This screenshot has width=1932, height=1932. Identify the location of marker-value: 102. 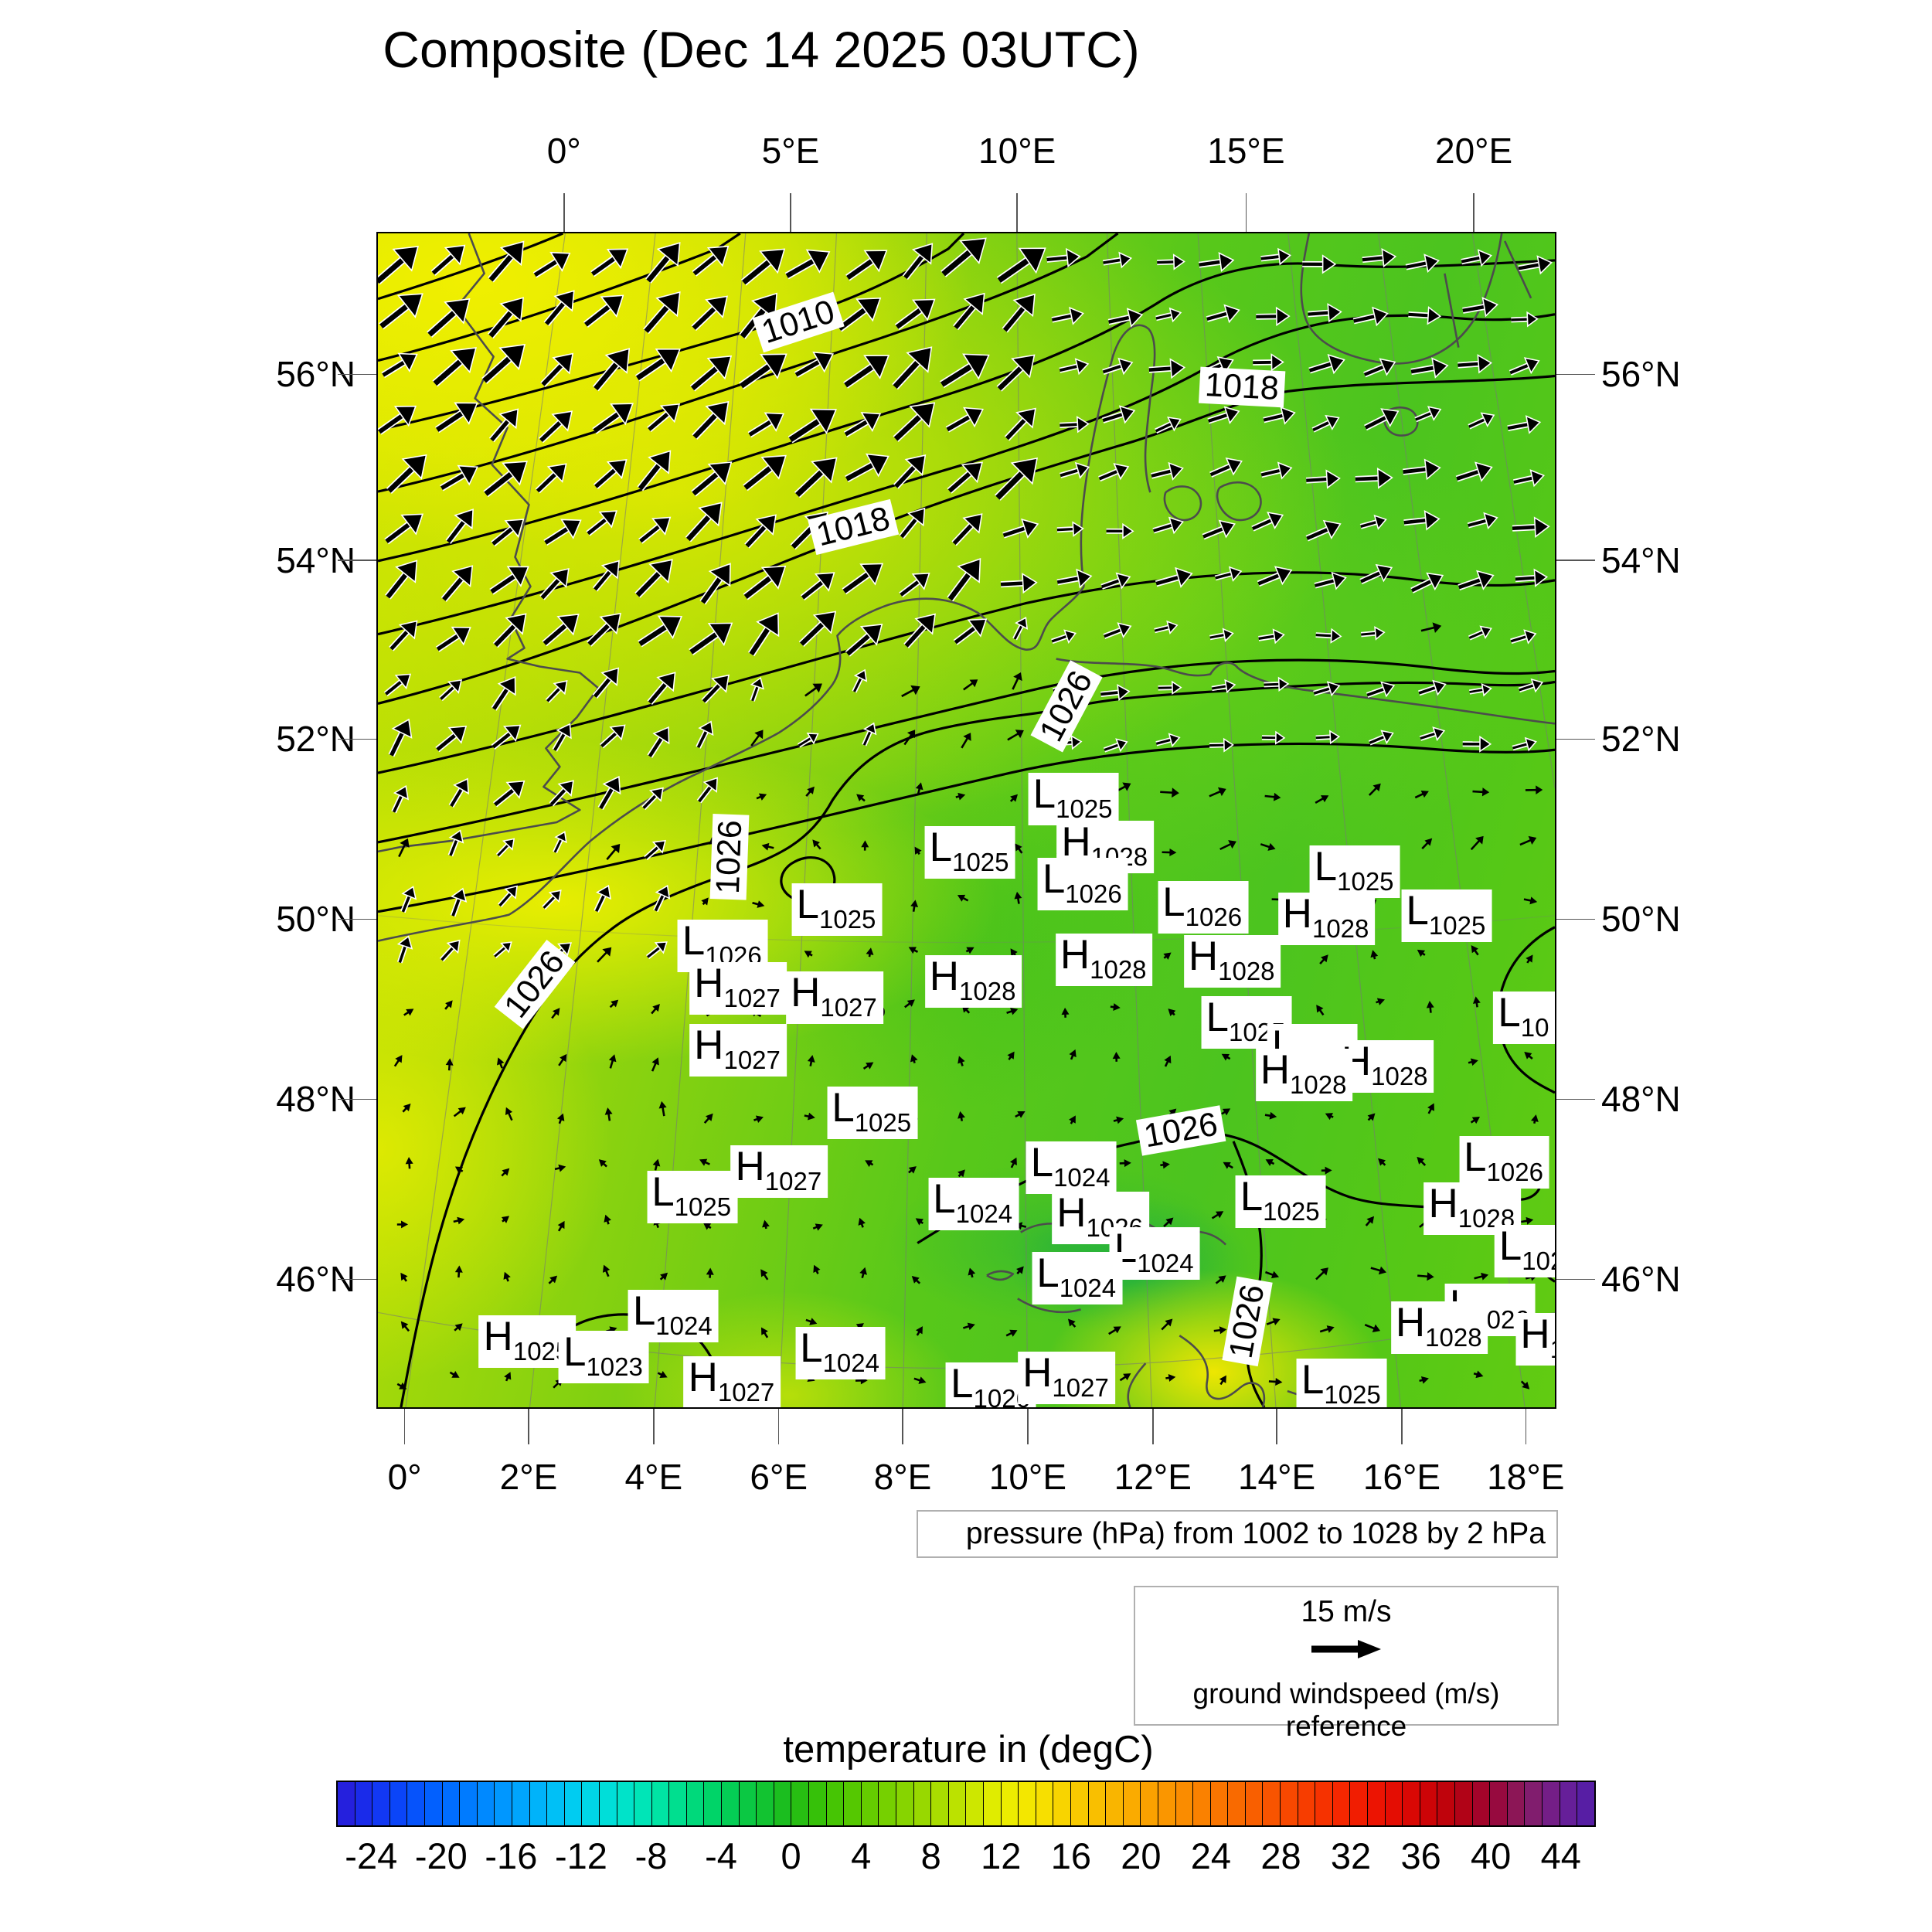
(1539, 1261).